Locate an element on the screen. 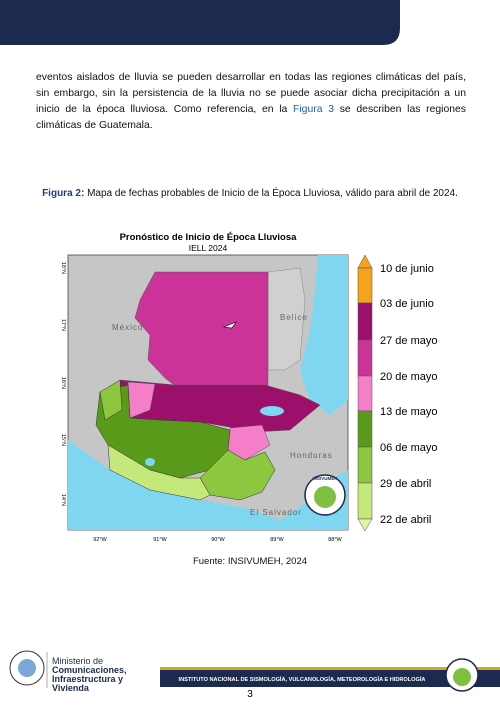 The image size is (500, 707). caption-label: Figura 2: is located at coordinates (63, 193).